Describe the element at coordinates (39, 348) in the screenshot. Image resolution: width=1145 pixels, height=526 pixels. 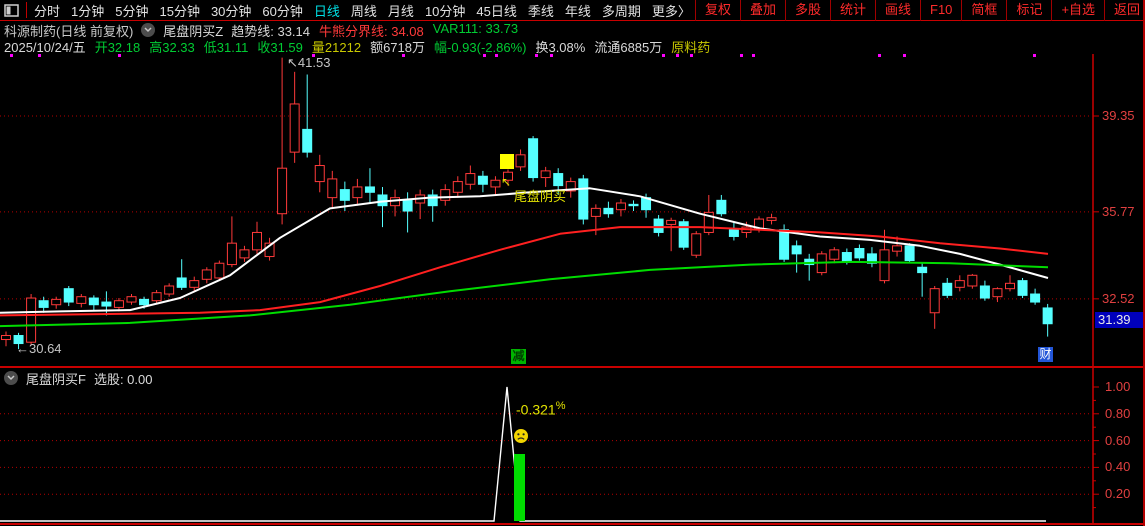
I see `low-price-annotation: ←30.64` at that location.